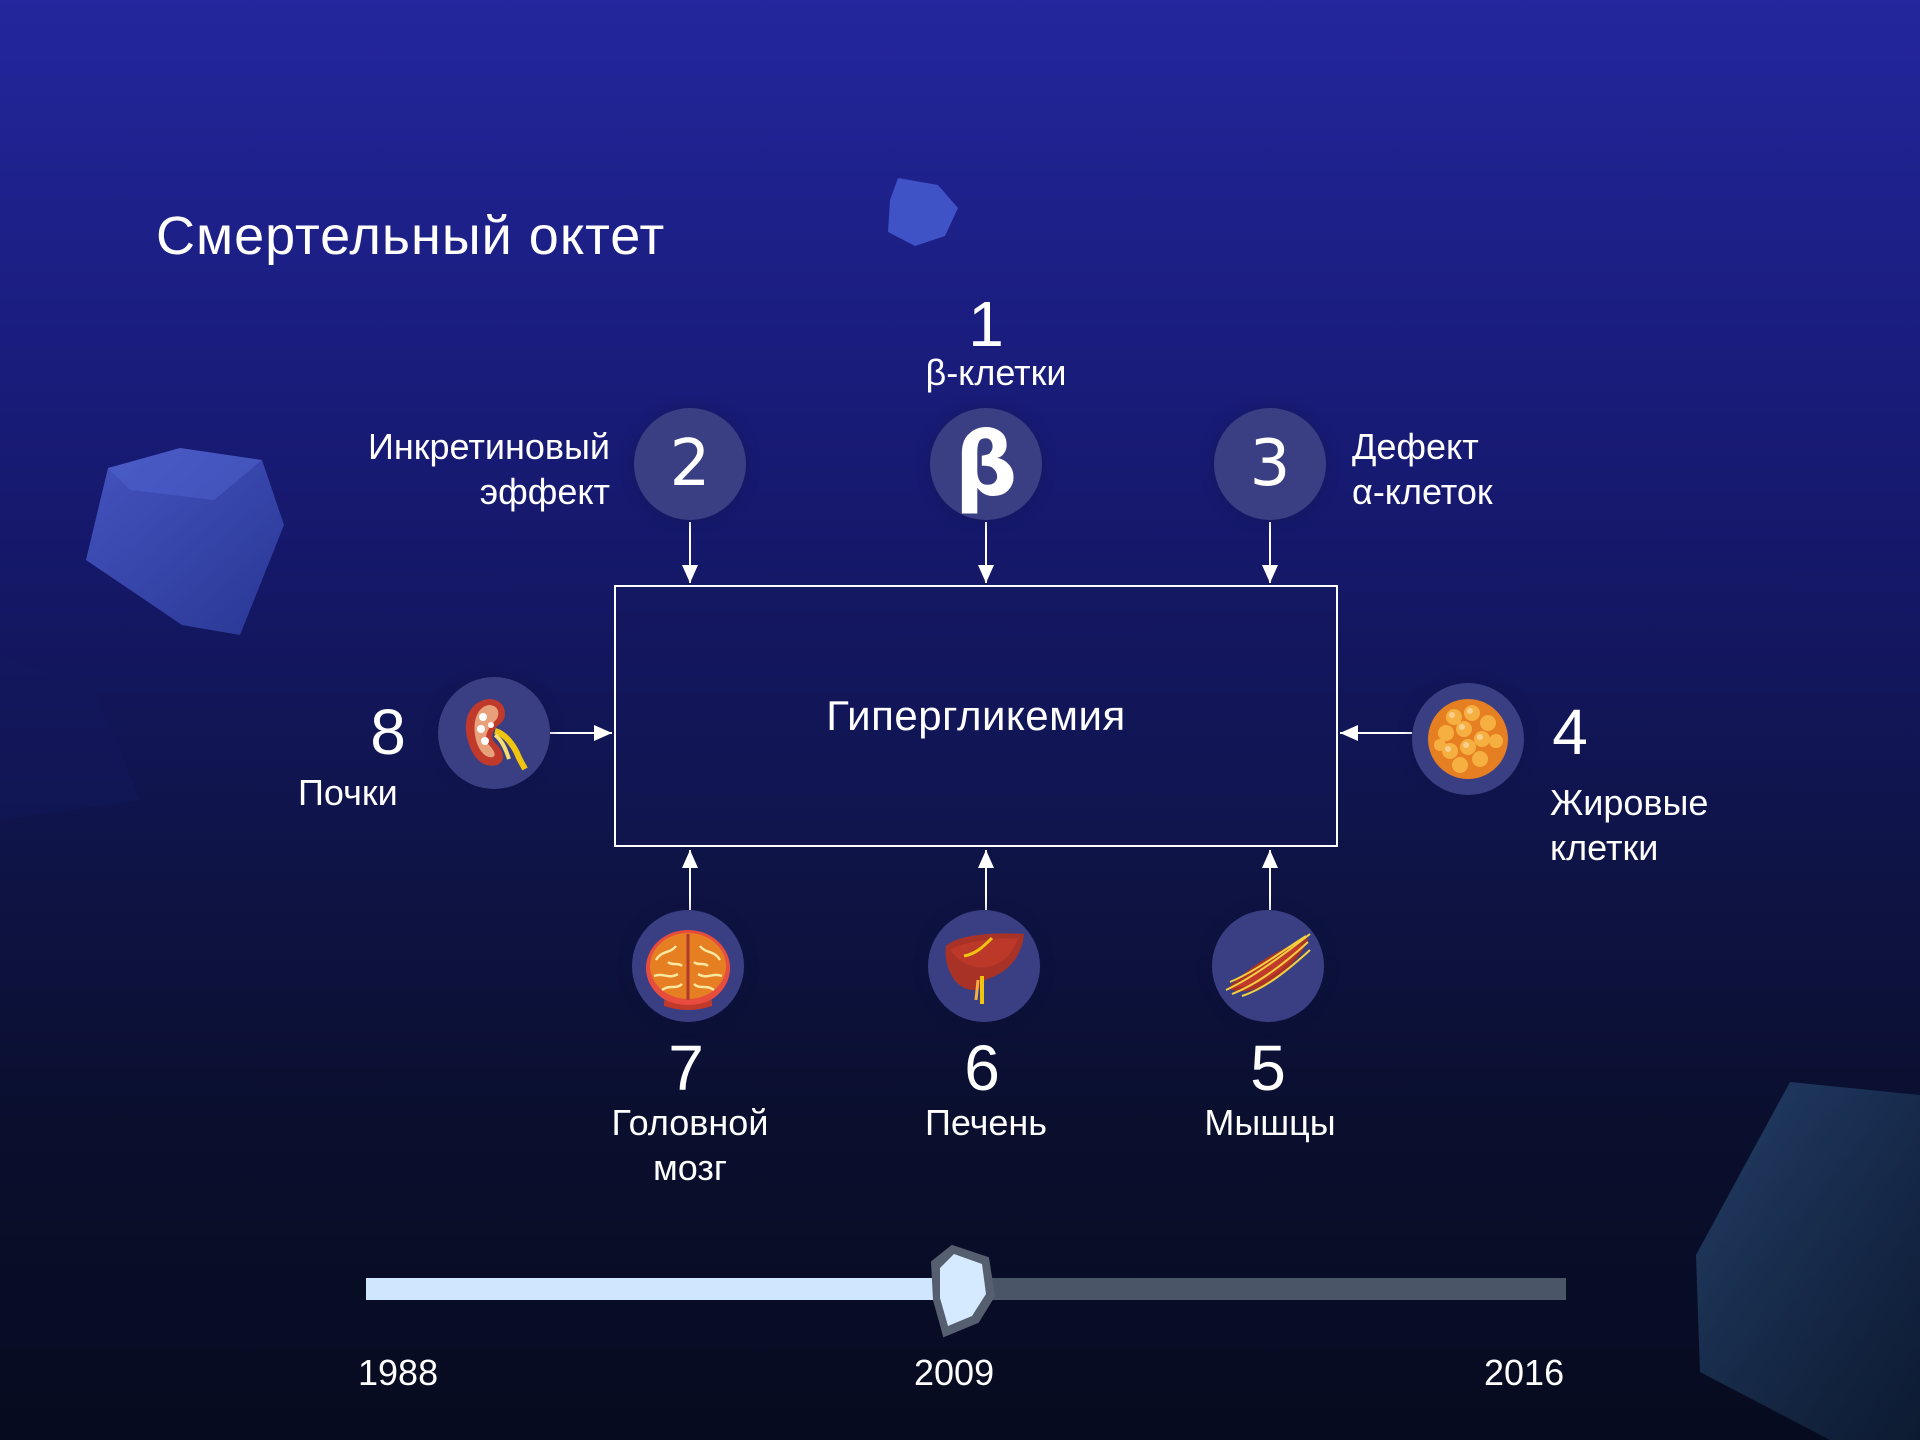 The width and height of the screenshot is (1920, 1440). Describe the element at coordinates (688, 970) in the screenshot. I see `brain-icon` at that location.